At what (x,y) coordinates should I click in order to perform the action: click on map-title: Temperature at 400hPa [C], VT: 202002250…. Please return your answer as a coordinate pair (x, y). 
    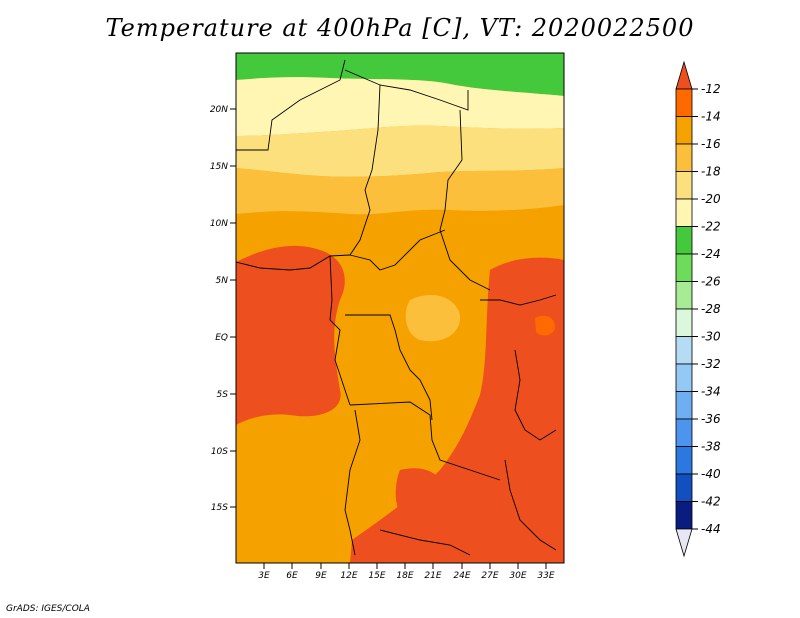
    Looking at the image, I should click on (400, 28).